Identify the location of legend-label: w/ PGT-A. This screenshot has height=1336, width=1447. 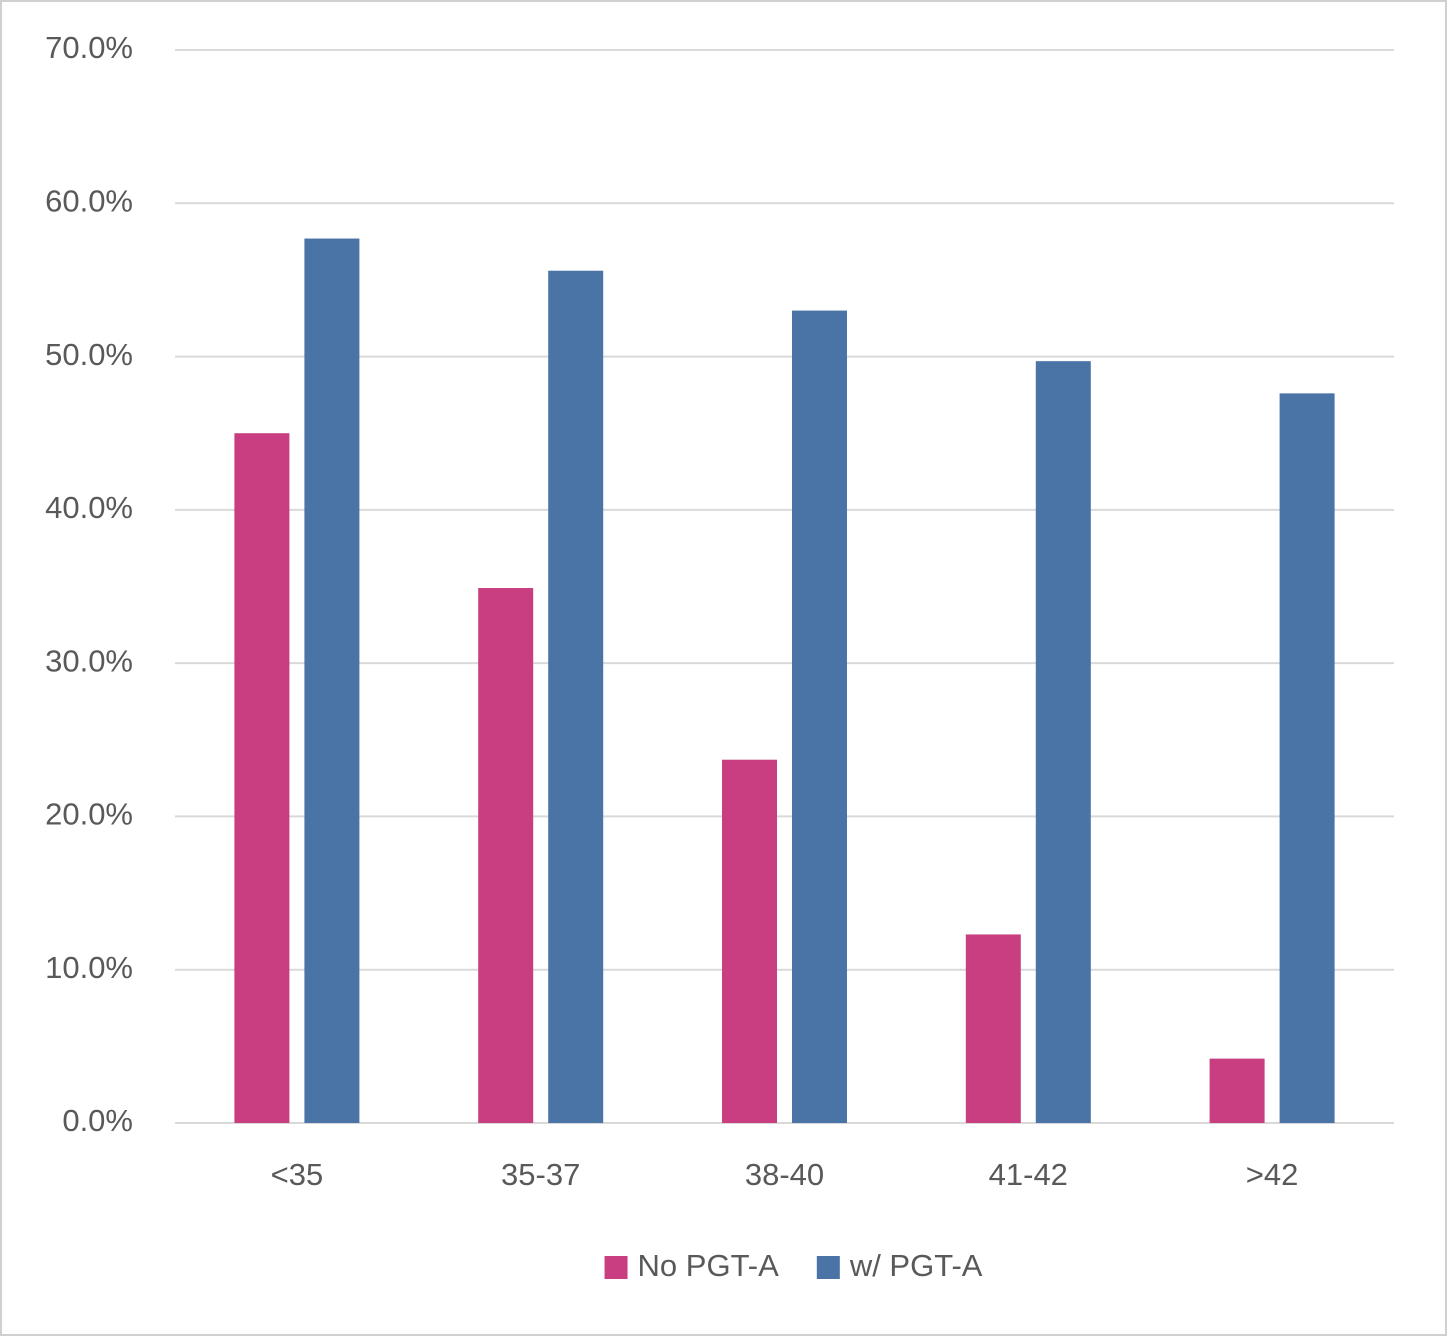
(916, 1265).